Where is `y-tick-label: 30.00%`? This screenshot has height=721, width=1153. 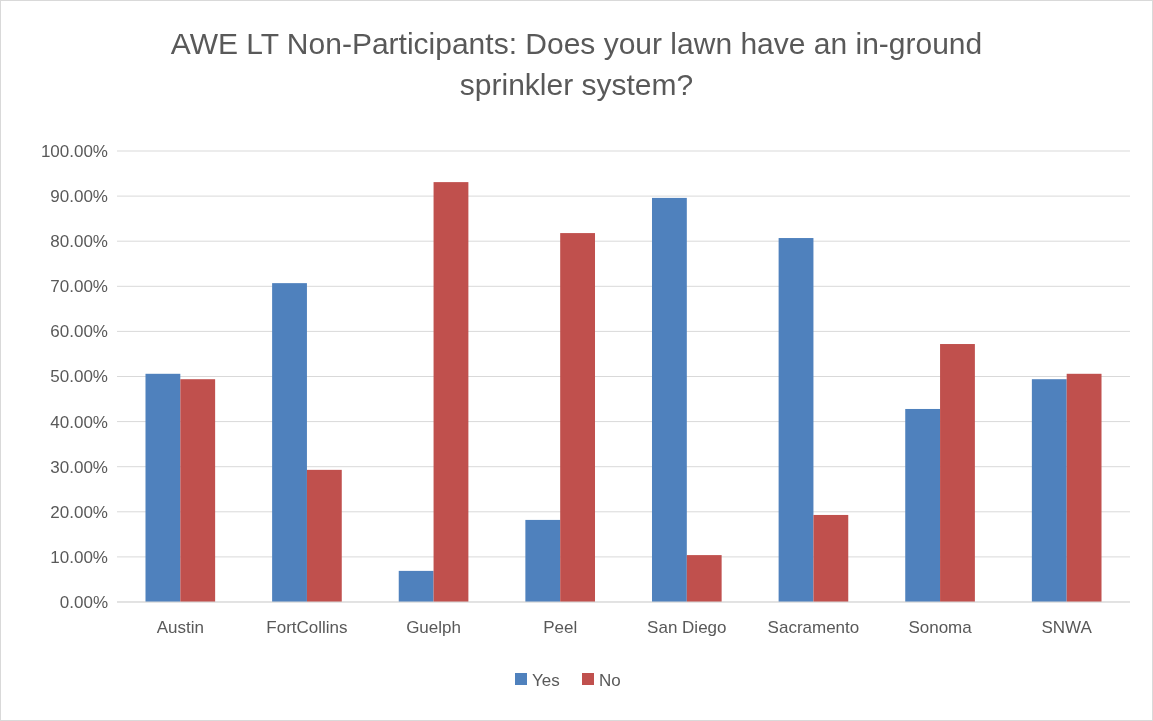
y-tick-label: 30.00% is located at coordinates (79, 467).